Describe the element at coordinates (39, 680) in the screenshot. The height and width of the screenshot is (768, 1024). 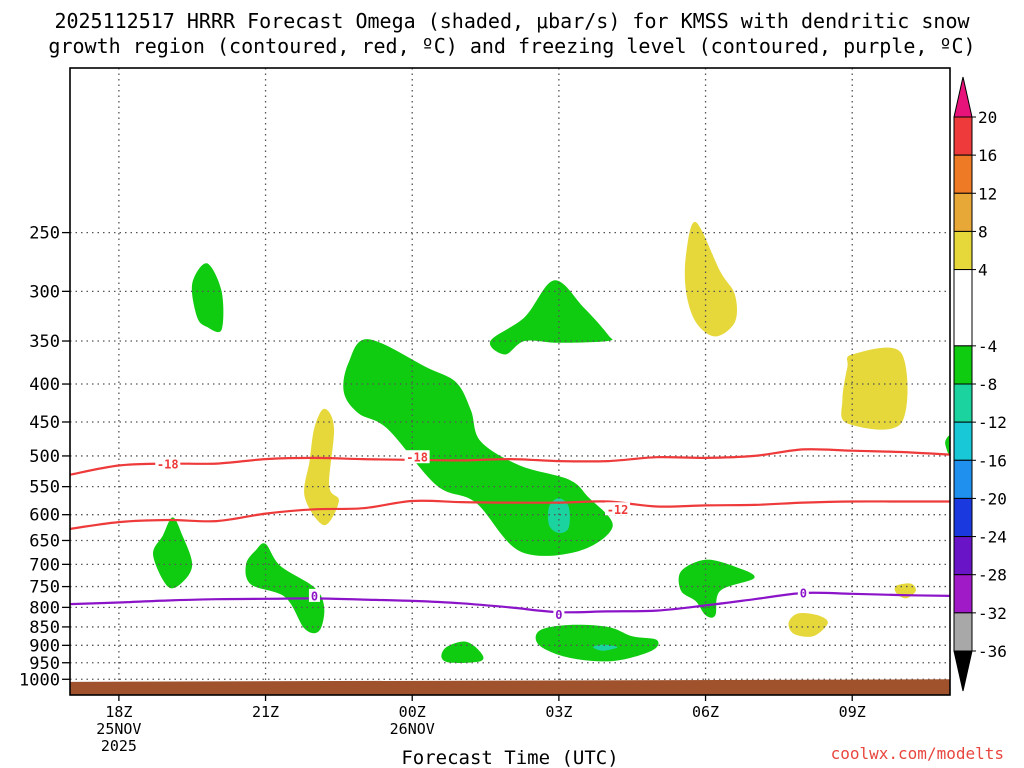
I see `y-tick-label-1000: 1000` at that location.